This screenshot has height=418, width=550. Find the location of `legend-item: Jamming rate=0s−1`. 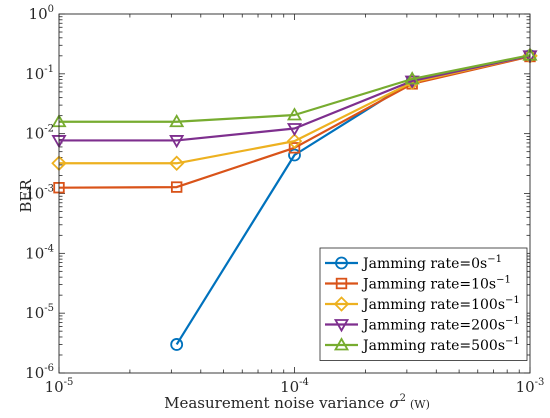

legend-item: Jamming rate=0s−1 is located at coordinates (413, 263).